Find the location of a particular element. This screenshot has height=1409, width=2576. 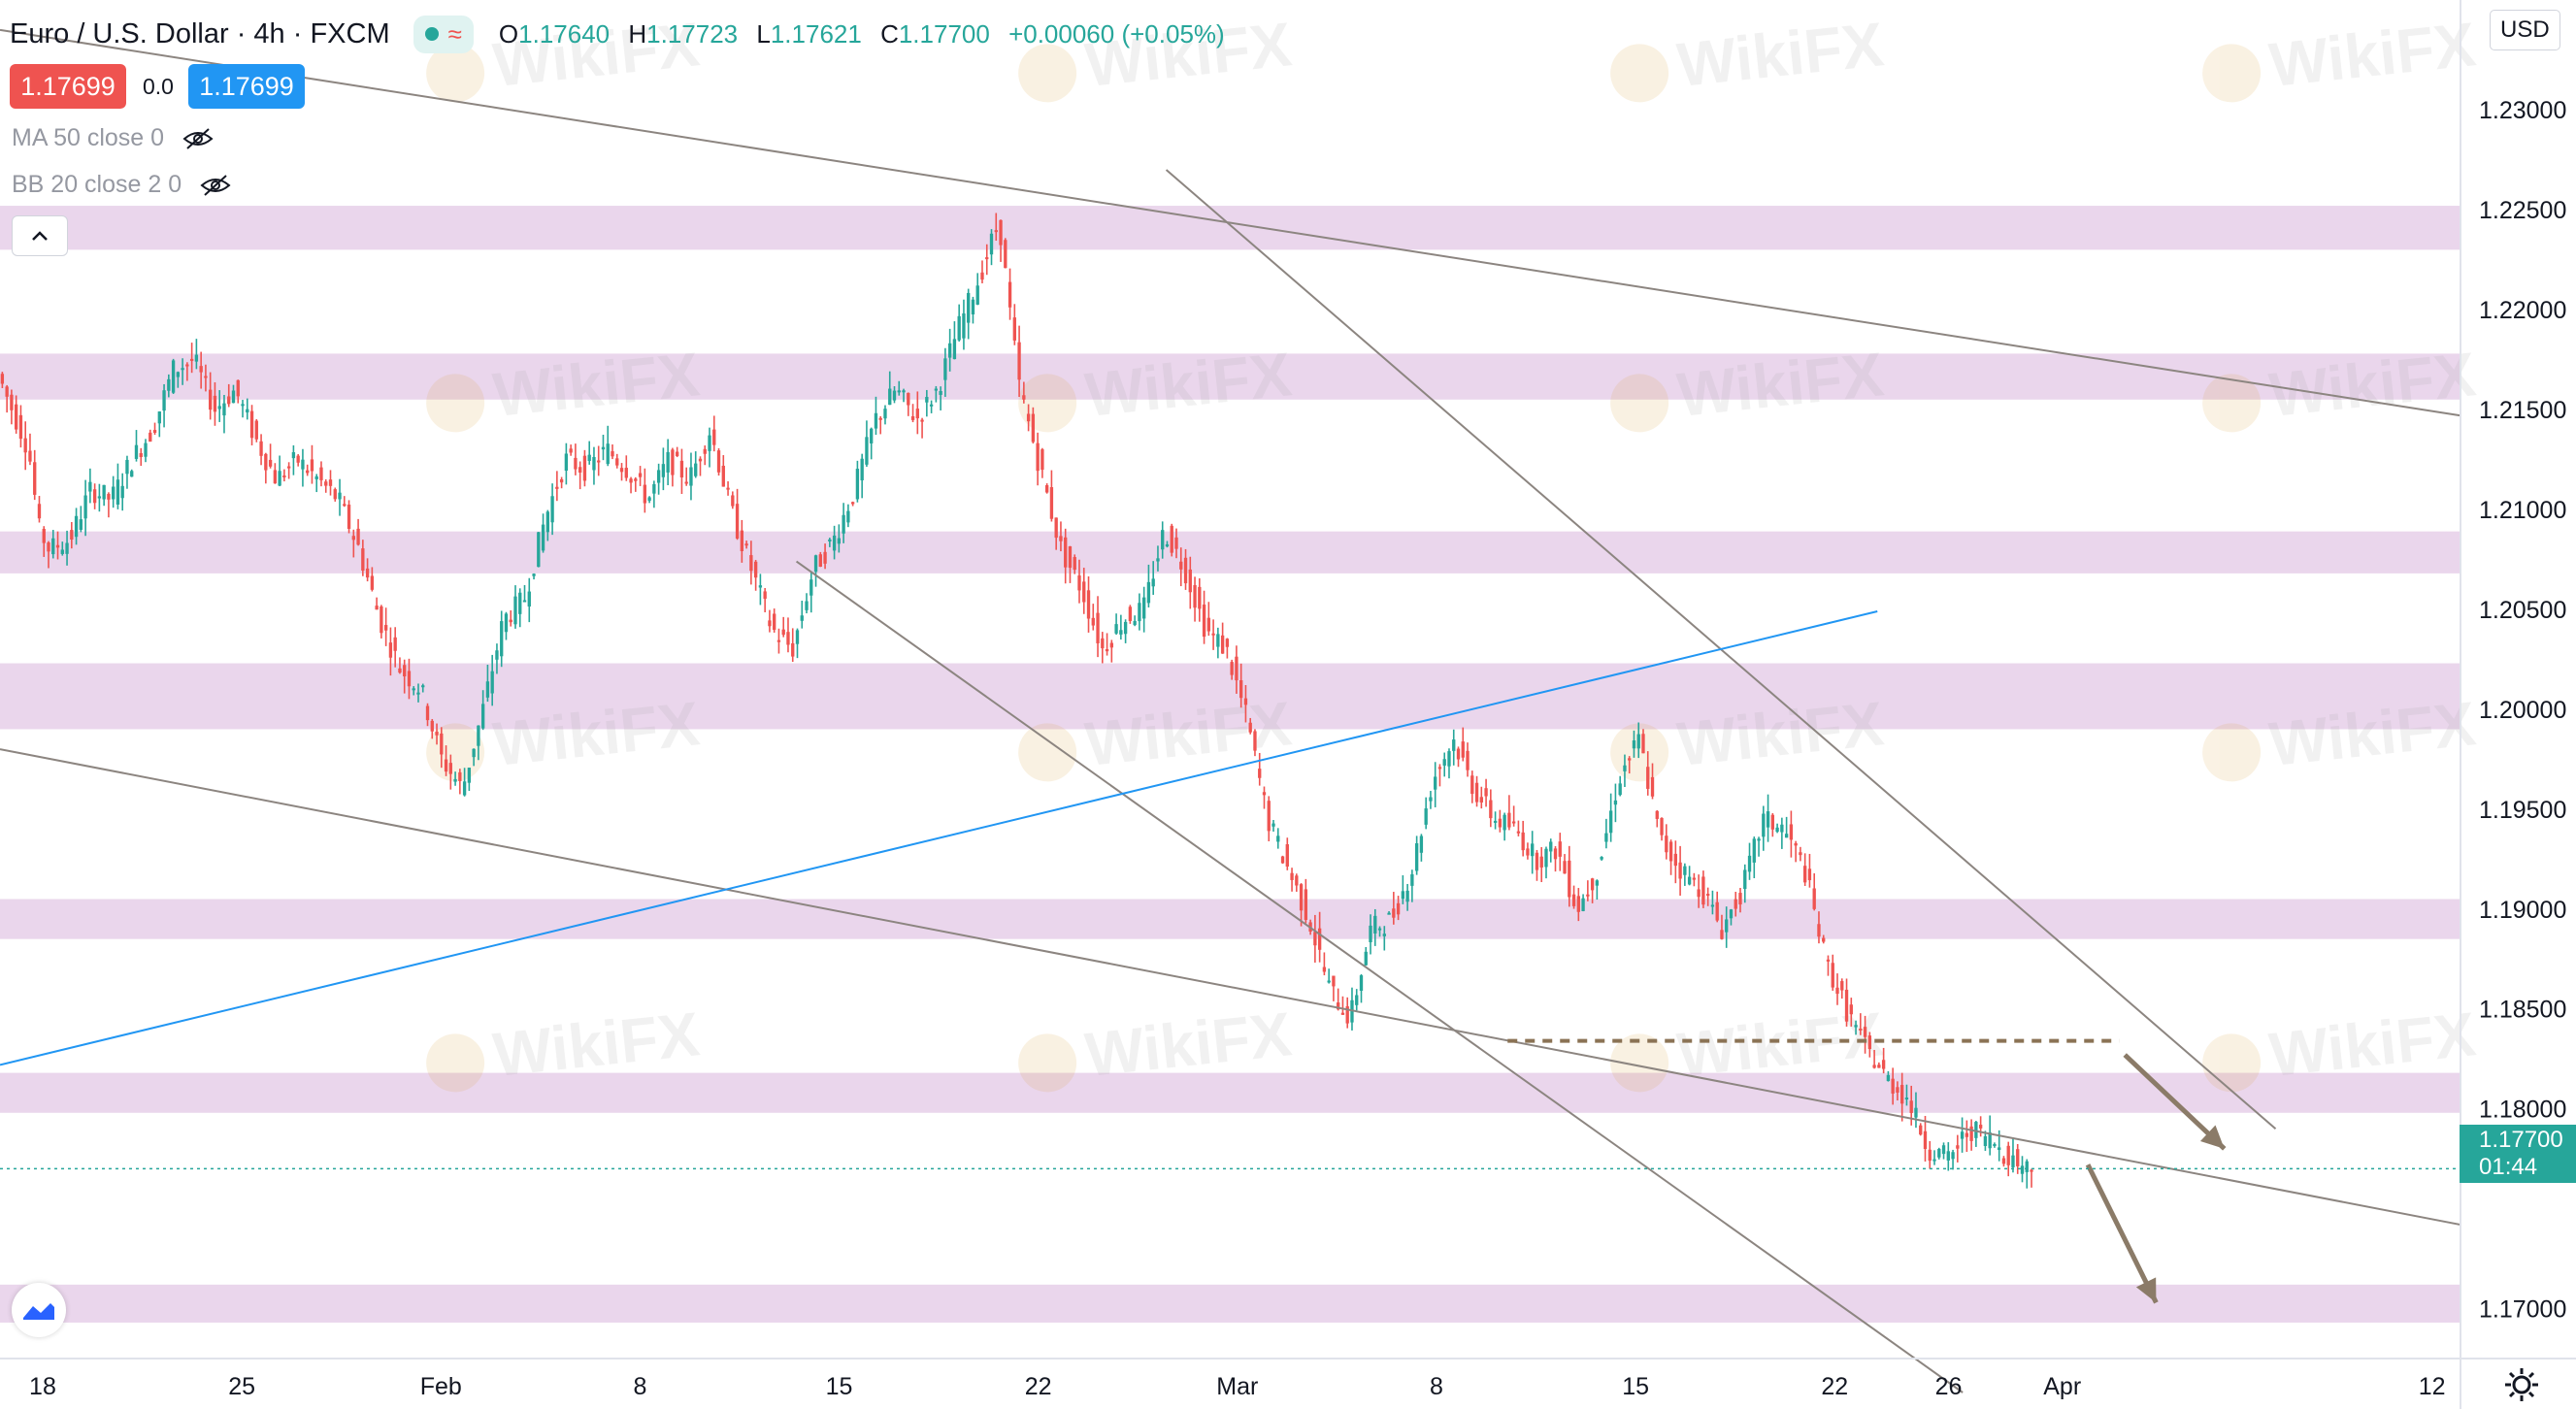

tradingview-logo-button is located at coordinates (39, 1310).